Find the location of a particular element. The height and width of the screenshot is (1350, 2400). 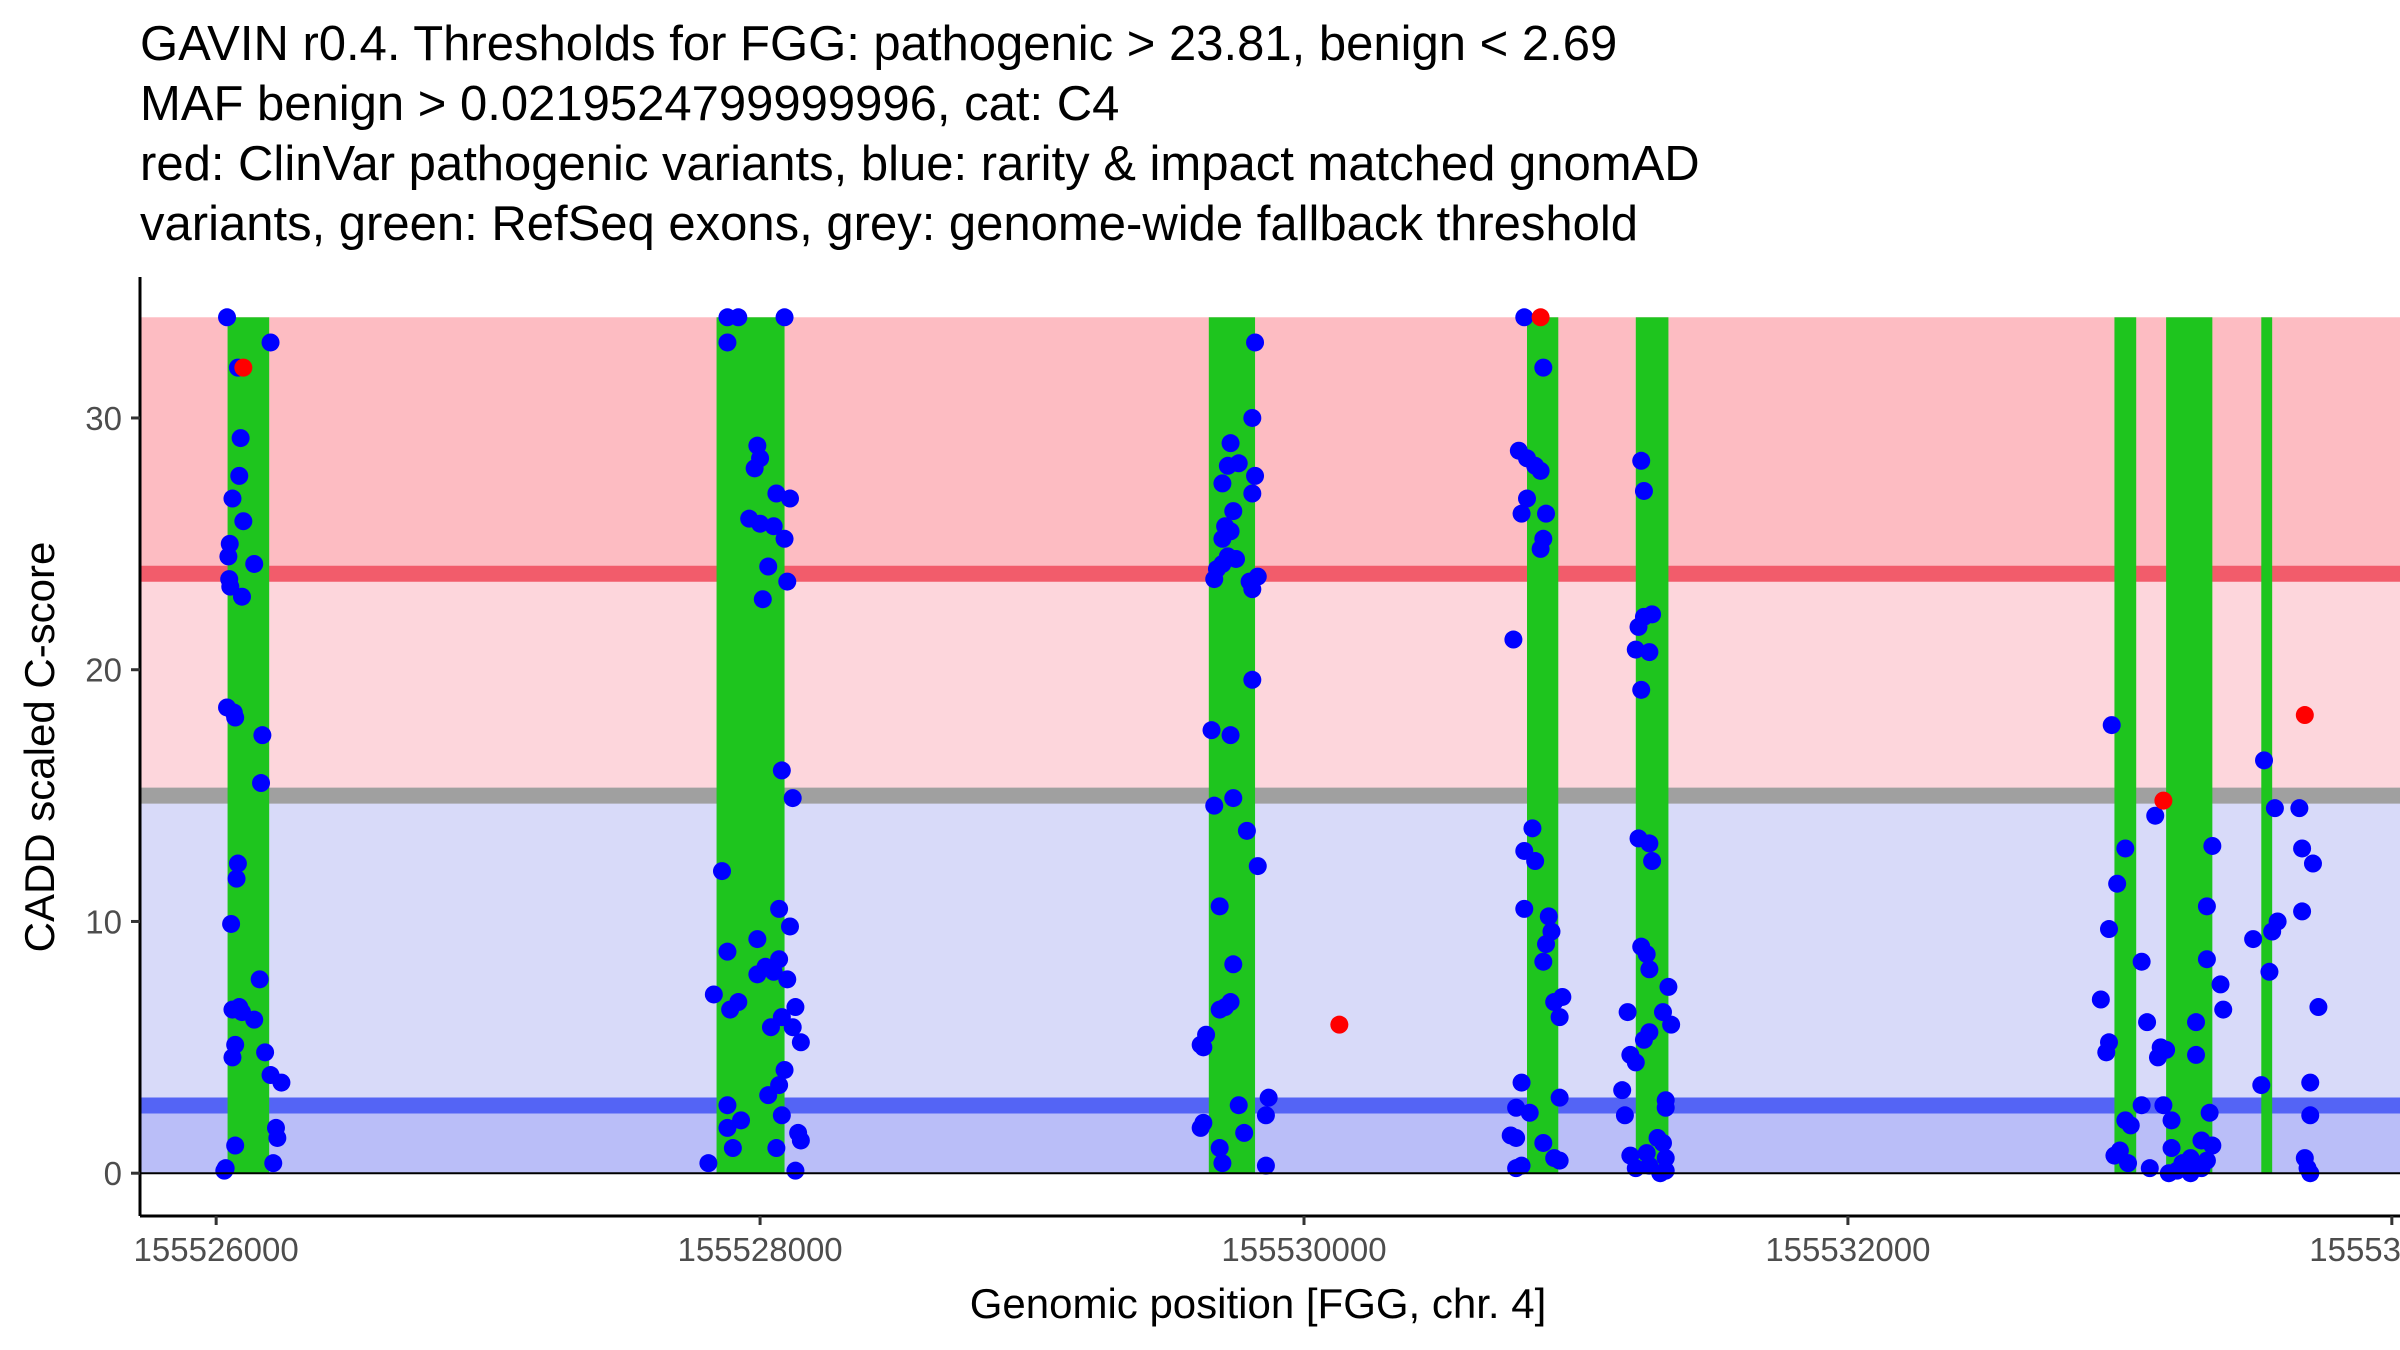

y-tick-label: 0 is located at coordinates (113, 1173).